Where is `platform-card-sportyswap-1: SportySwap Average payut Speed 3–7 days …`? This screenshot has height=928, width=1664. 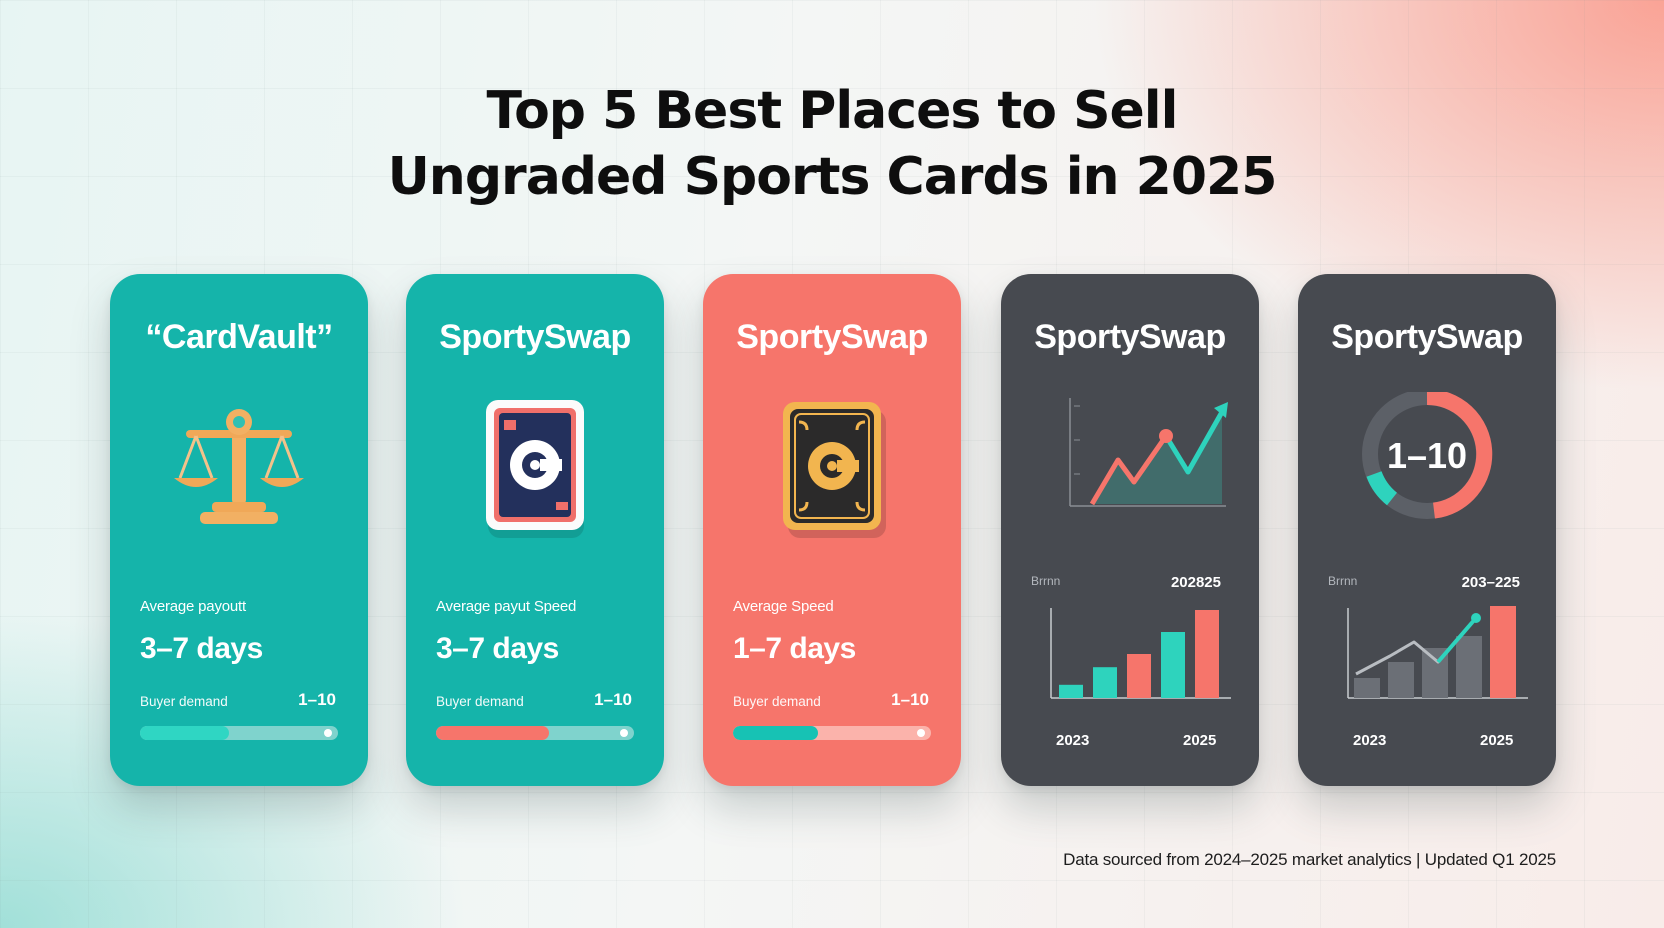
platform-card-sportyswap-1: SportySwap Average payut Speed 3–7 days … is located at coordinates (535, 530).